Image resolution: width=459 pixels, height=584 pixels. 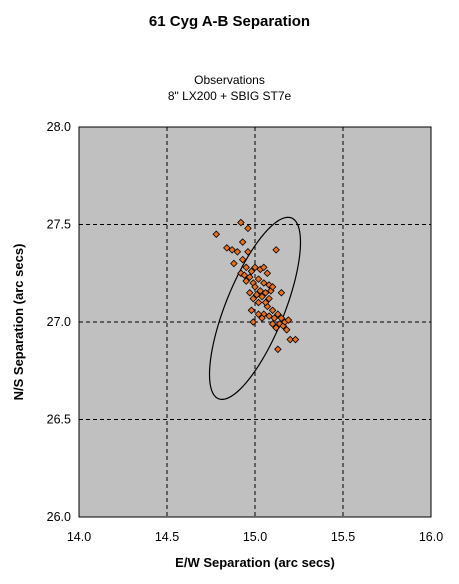 What do you see at coordinates (79, 537) in the screenshot?
I see `x-tick-label: 14.0` at bounding box center [79, 537].